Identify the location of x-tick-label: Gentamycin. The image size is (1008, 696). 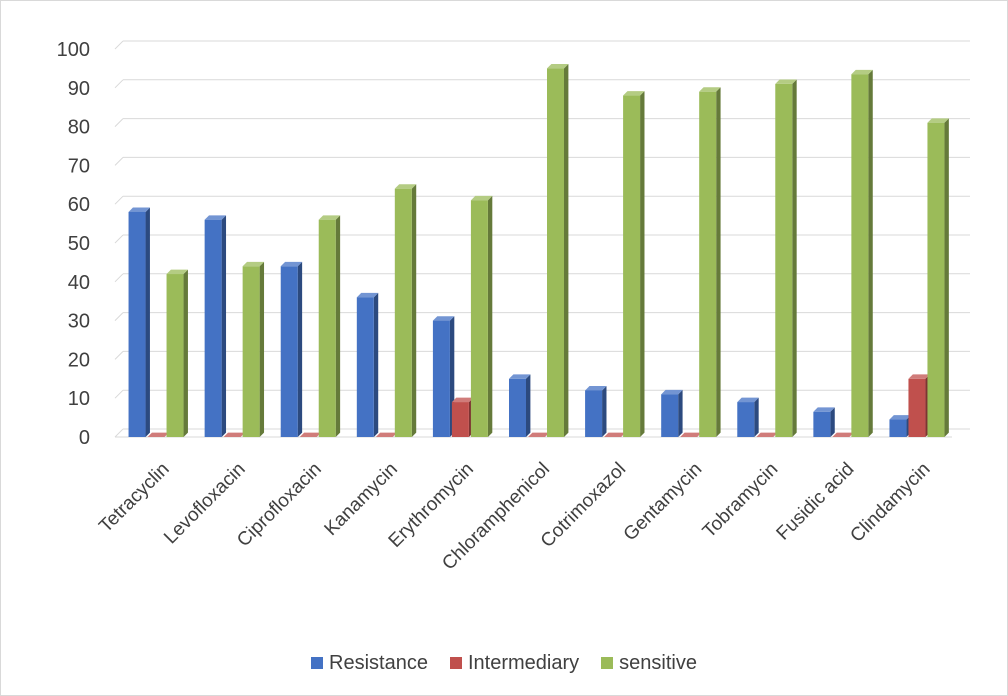
(663, 502).